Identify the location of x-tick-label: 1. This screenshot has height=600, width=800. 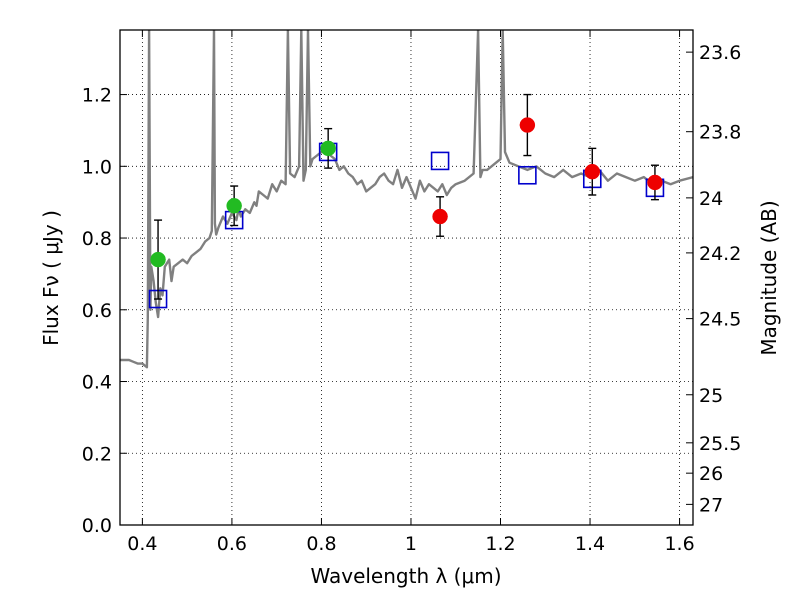
(411, 544).